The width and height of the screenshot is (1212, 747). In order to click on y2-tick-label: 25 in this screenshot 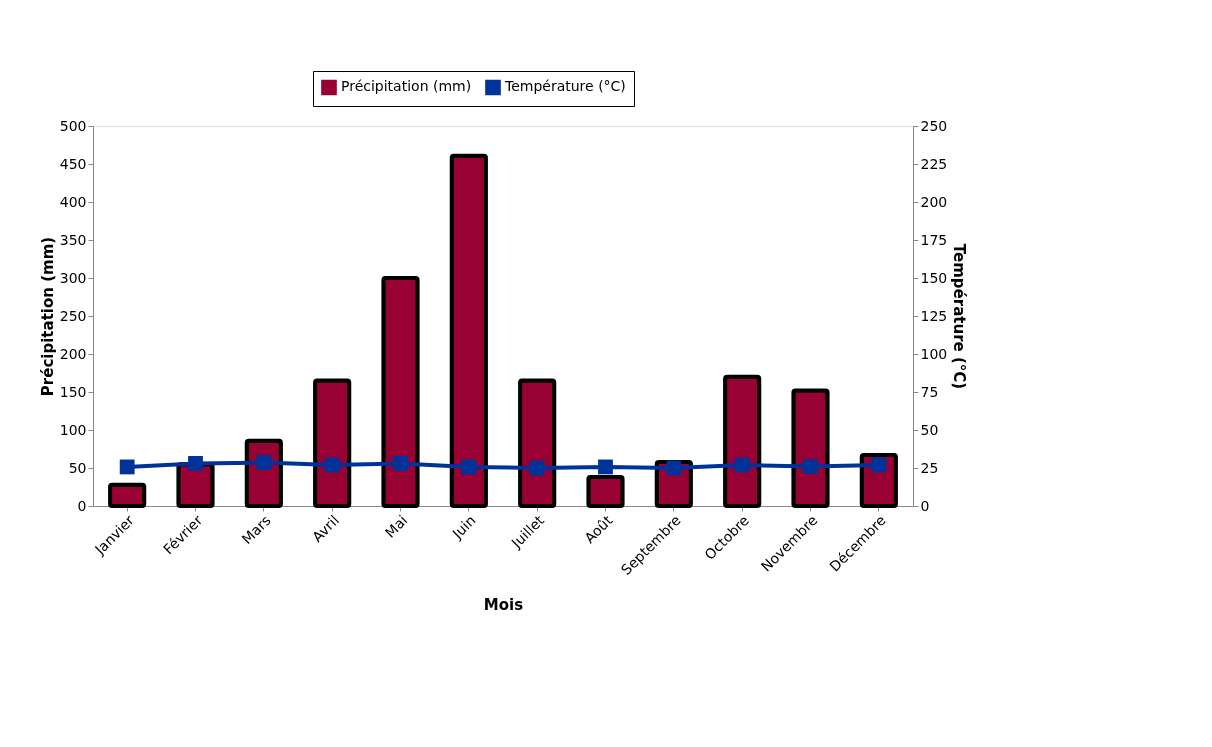, I will do `click(929, 467)`.